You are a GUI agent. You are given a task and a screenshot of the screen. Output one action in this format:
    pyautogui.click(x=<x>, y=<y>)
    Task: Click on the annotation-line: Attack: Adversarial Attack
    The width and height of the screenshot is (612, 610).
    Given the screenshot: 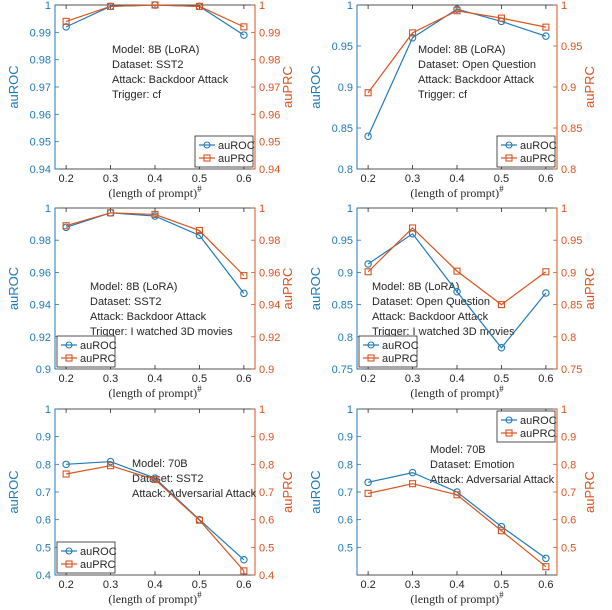 What is the action you would take?
    pyautogui.click(x=492, y=480)
    